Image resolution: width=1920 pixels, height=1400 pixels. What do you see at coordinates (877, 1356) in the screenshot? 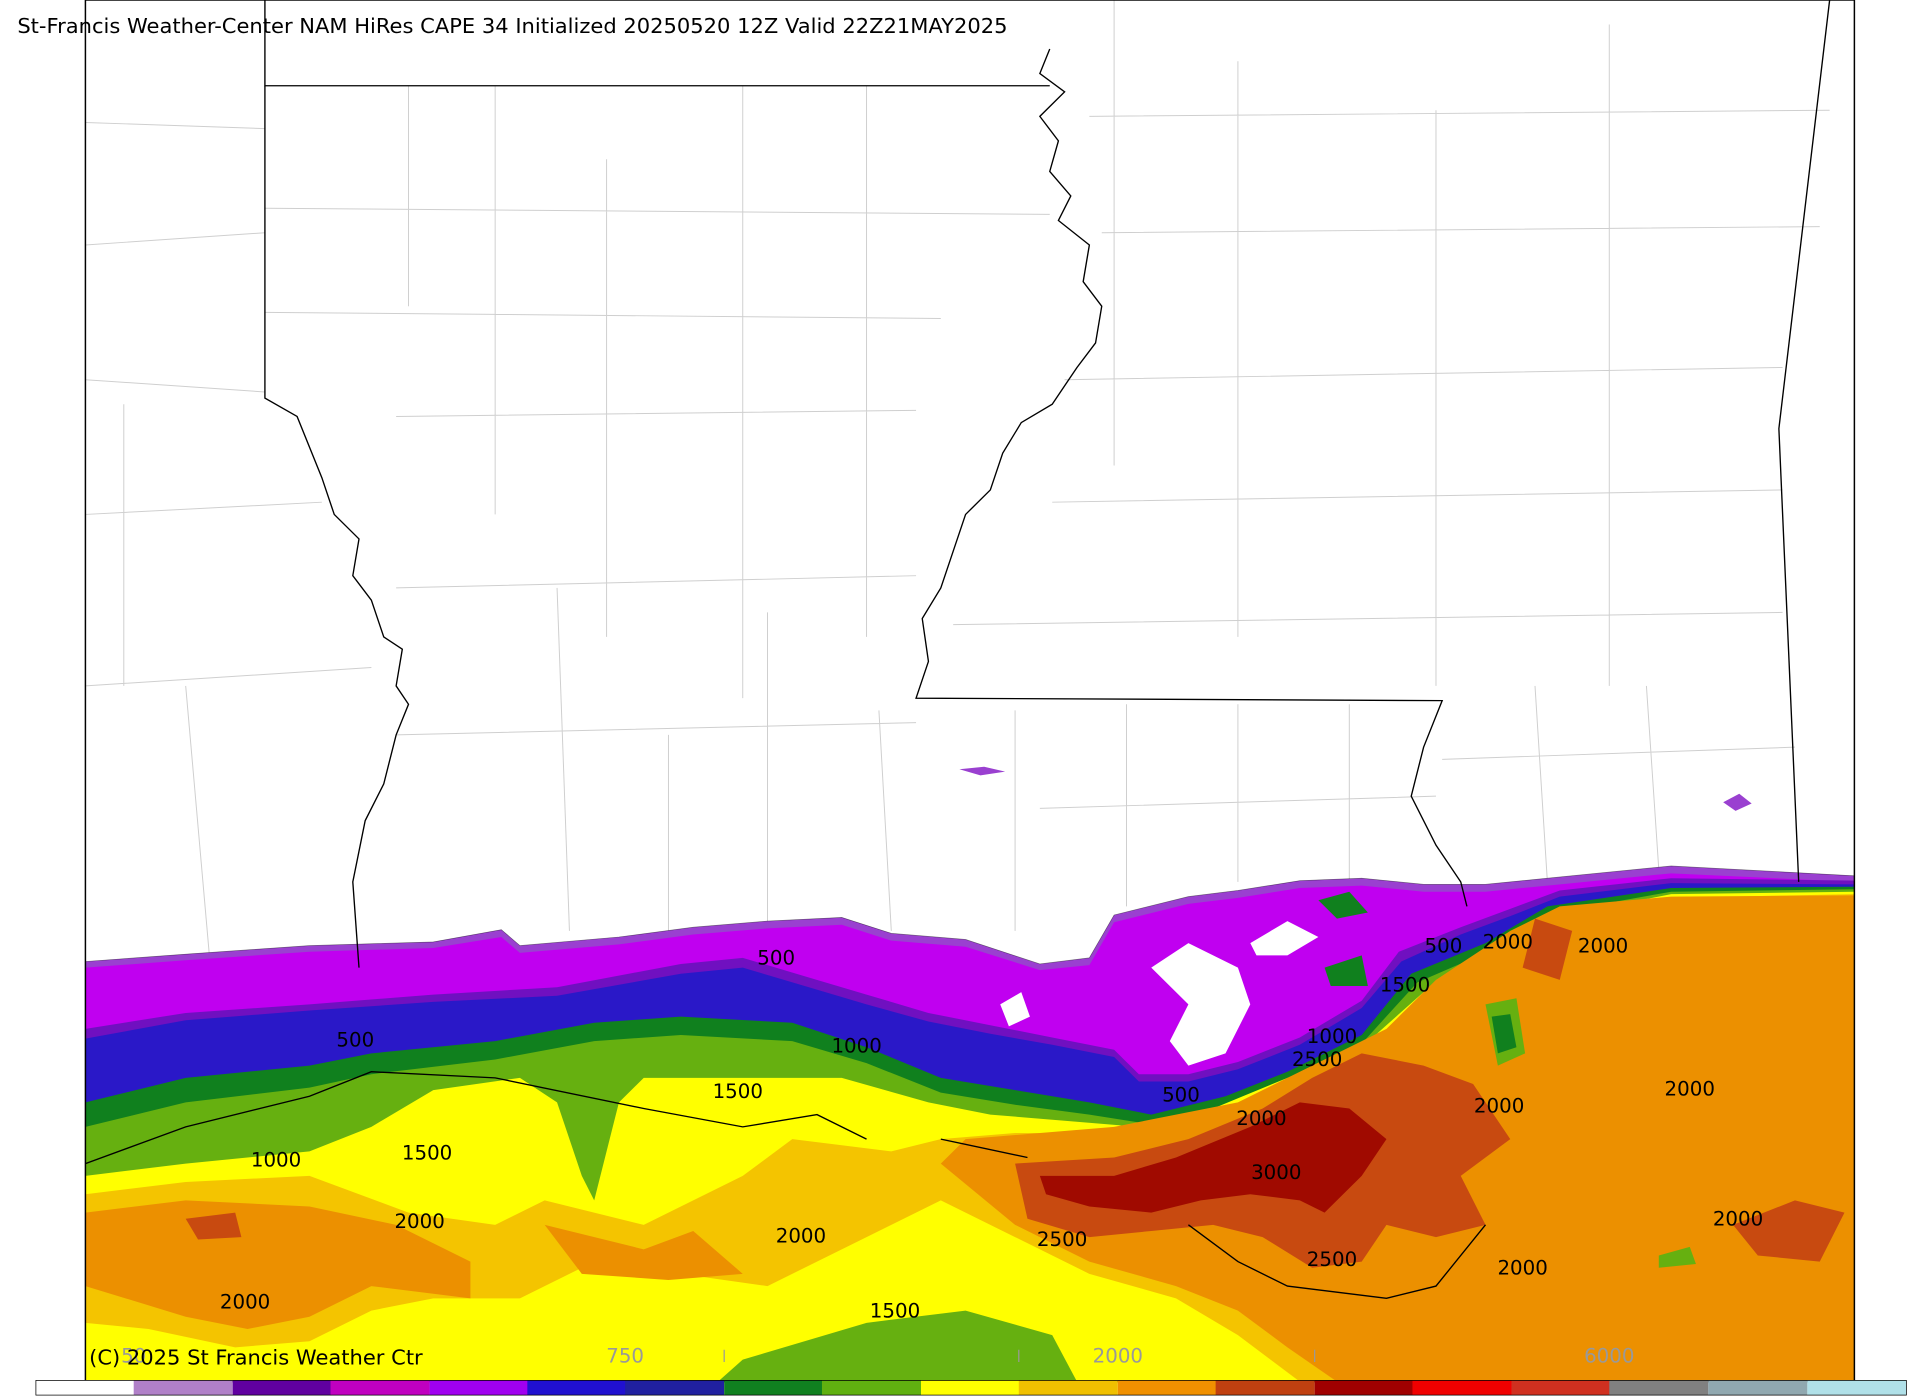
I see `colorbar-labels: 50 750 2000 6000` at bounding box center [877, 1356].